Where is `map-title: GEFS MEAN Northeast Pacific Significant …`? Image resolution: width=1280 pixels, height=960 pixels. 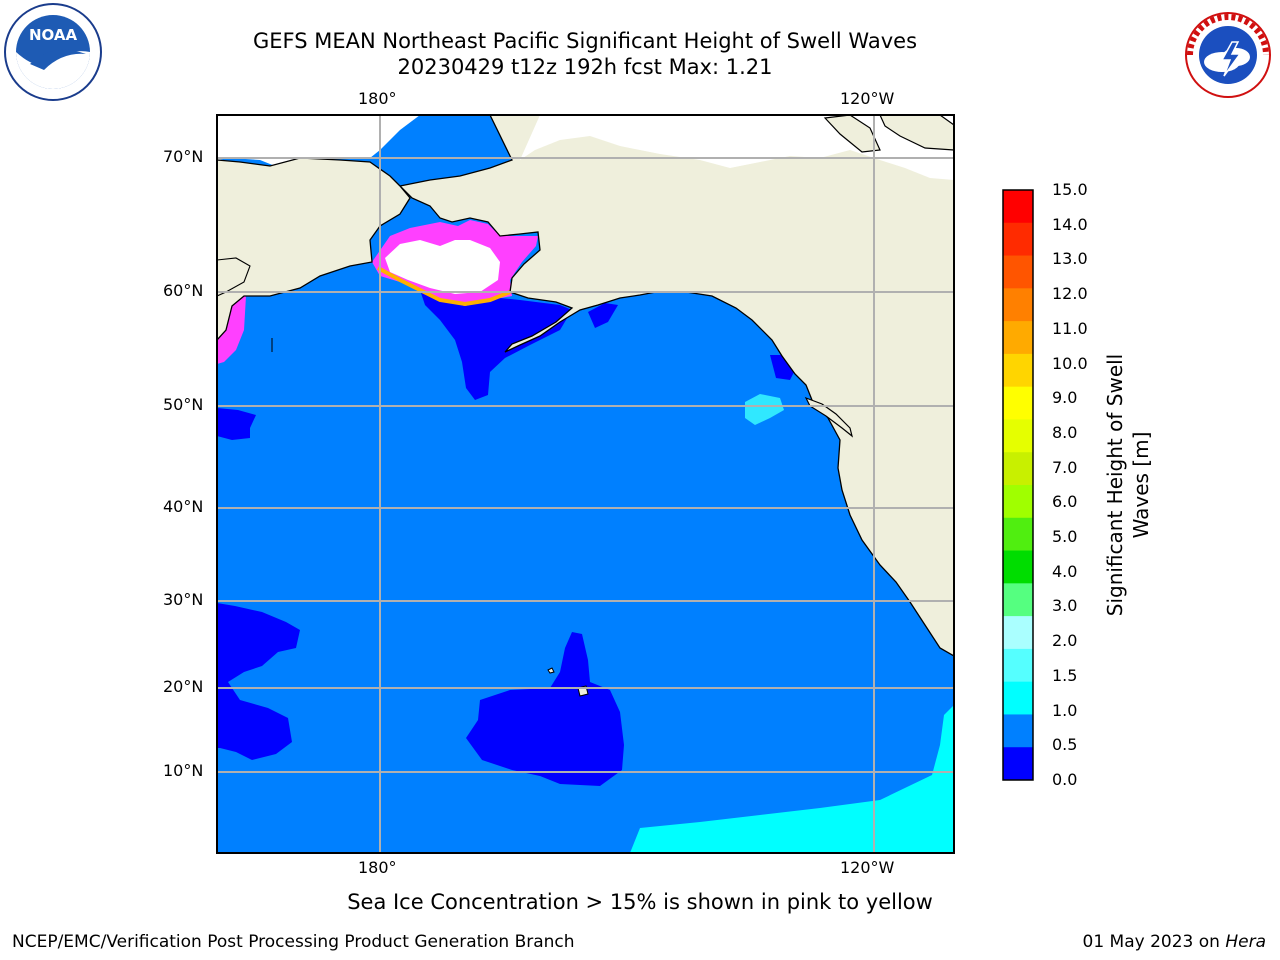 map-title: GEFS MEAN Northeast Pacific Significant … is located at coordinates (585, 41).